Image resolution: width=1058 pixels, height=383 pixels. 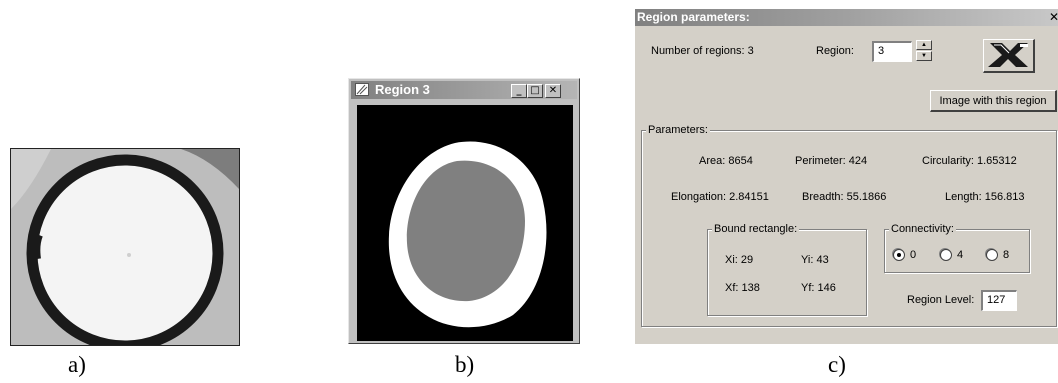 I want to click on connectivity-label-0: 0, so click(x=913, y=255).